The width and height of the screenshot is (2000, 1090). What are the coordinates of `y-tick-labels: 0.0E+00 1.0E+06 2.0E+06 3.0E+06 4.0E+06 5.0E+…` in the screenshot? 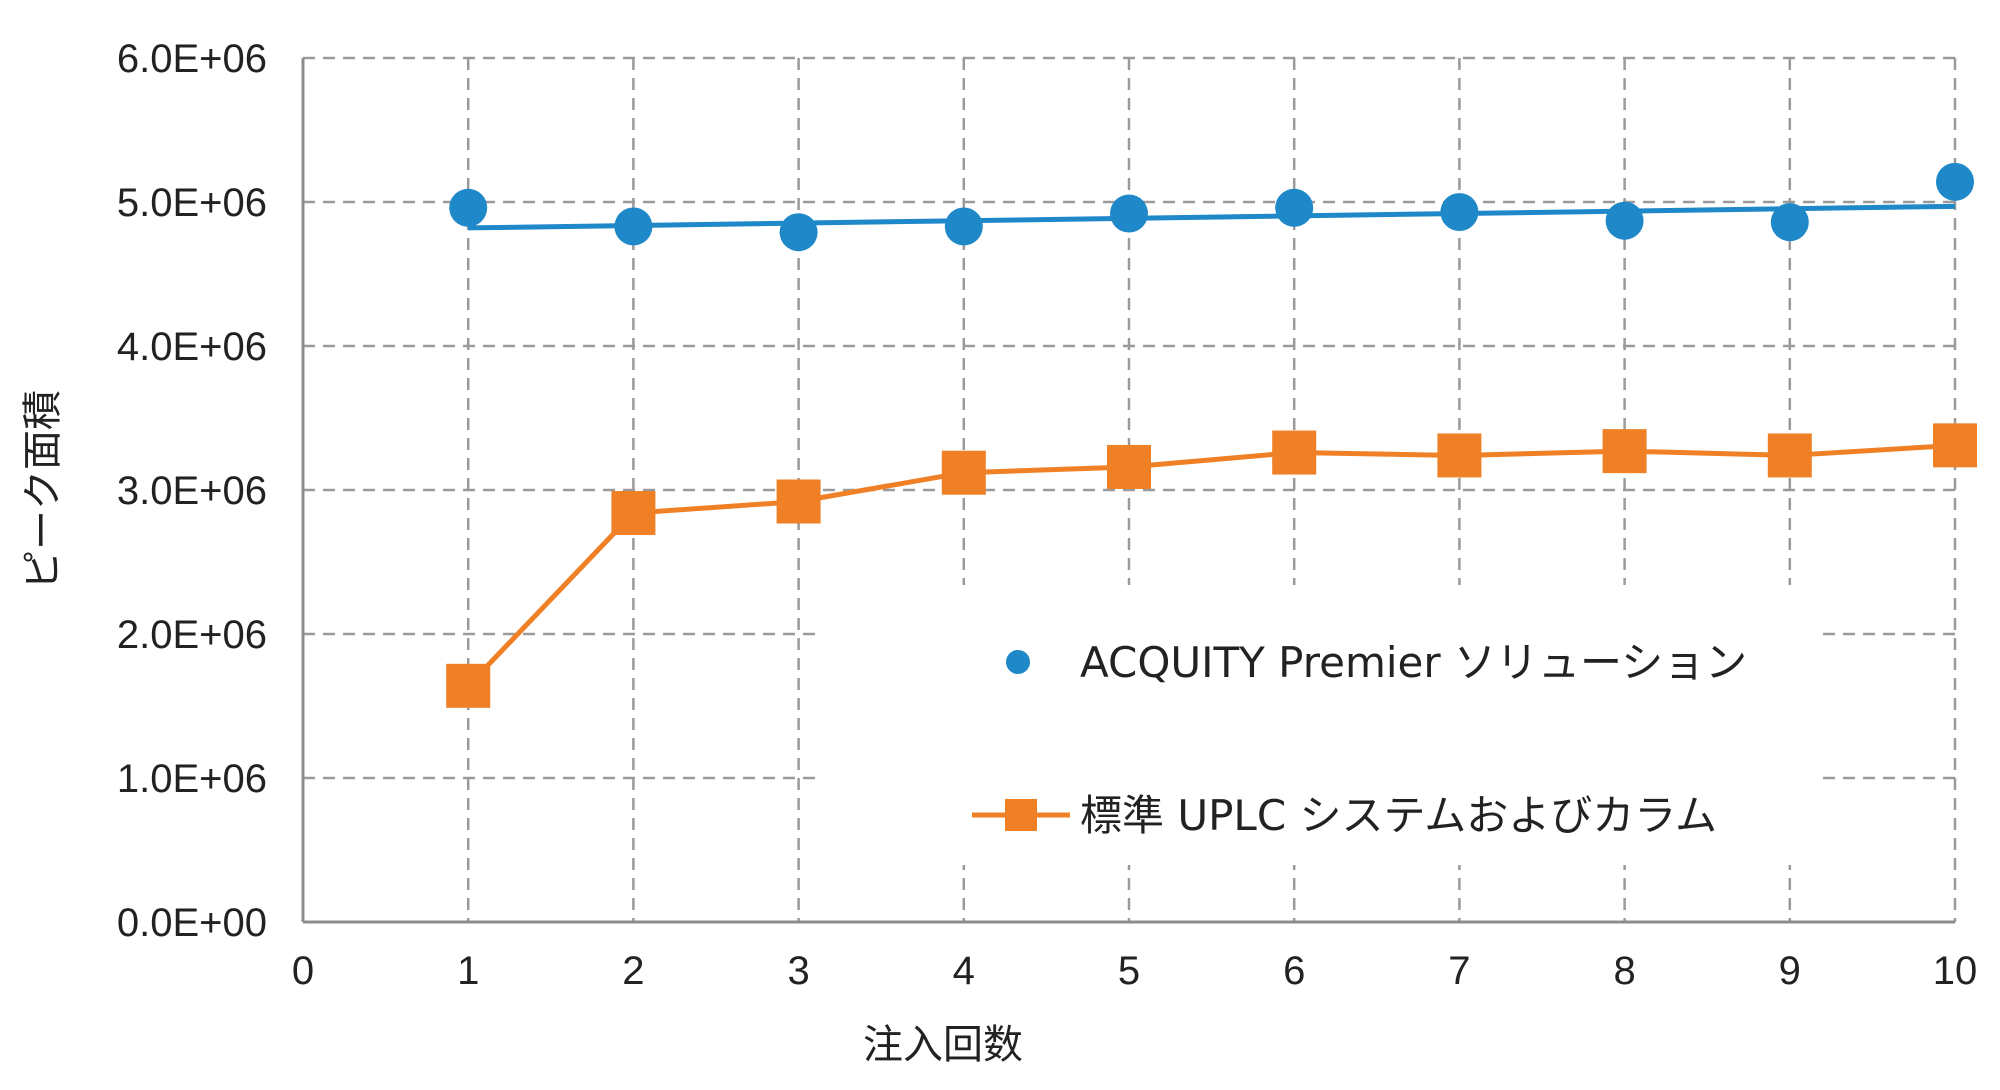 It's located at (192, 491).